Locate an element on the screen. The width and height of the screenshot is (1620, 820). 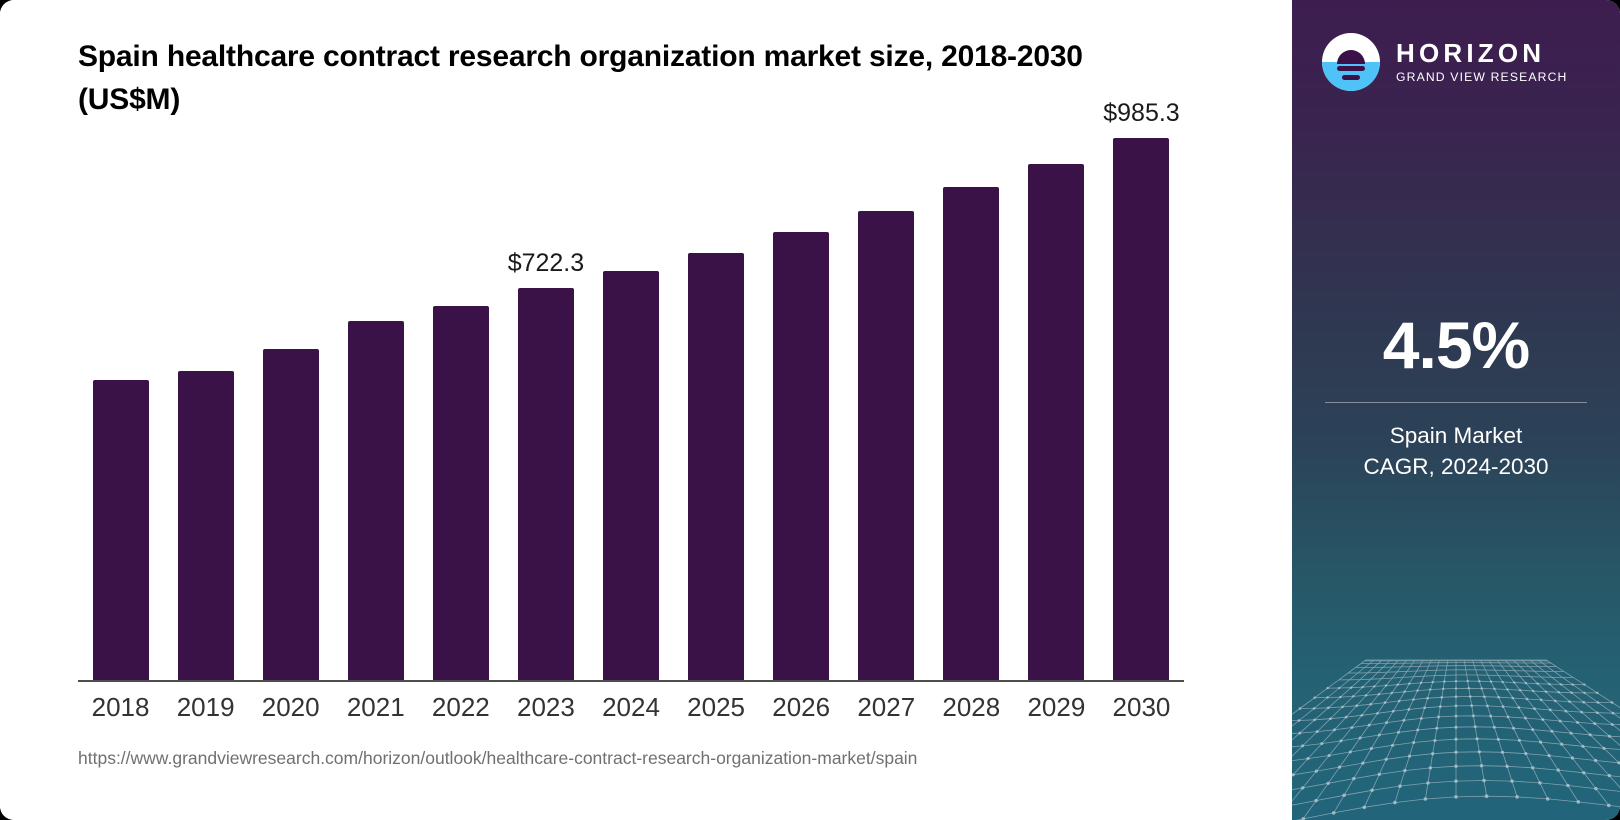
logo-subwordmark: GRAND VIEW RESEARCH is located at coordinates (1482, 77).